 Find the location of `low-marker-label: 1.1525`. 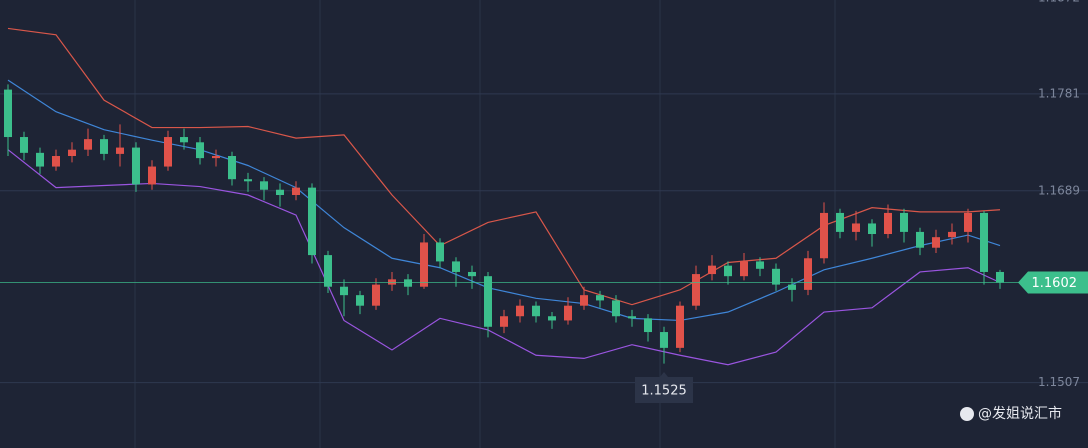

low-marker-label: 1.1525 is located at coordinates (664, 391).